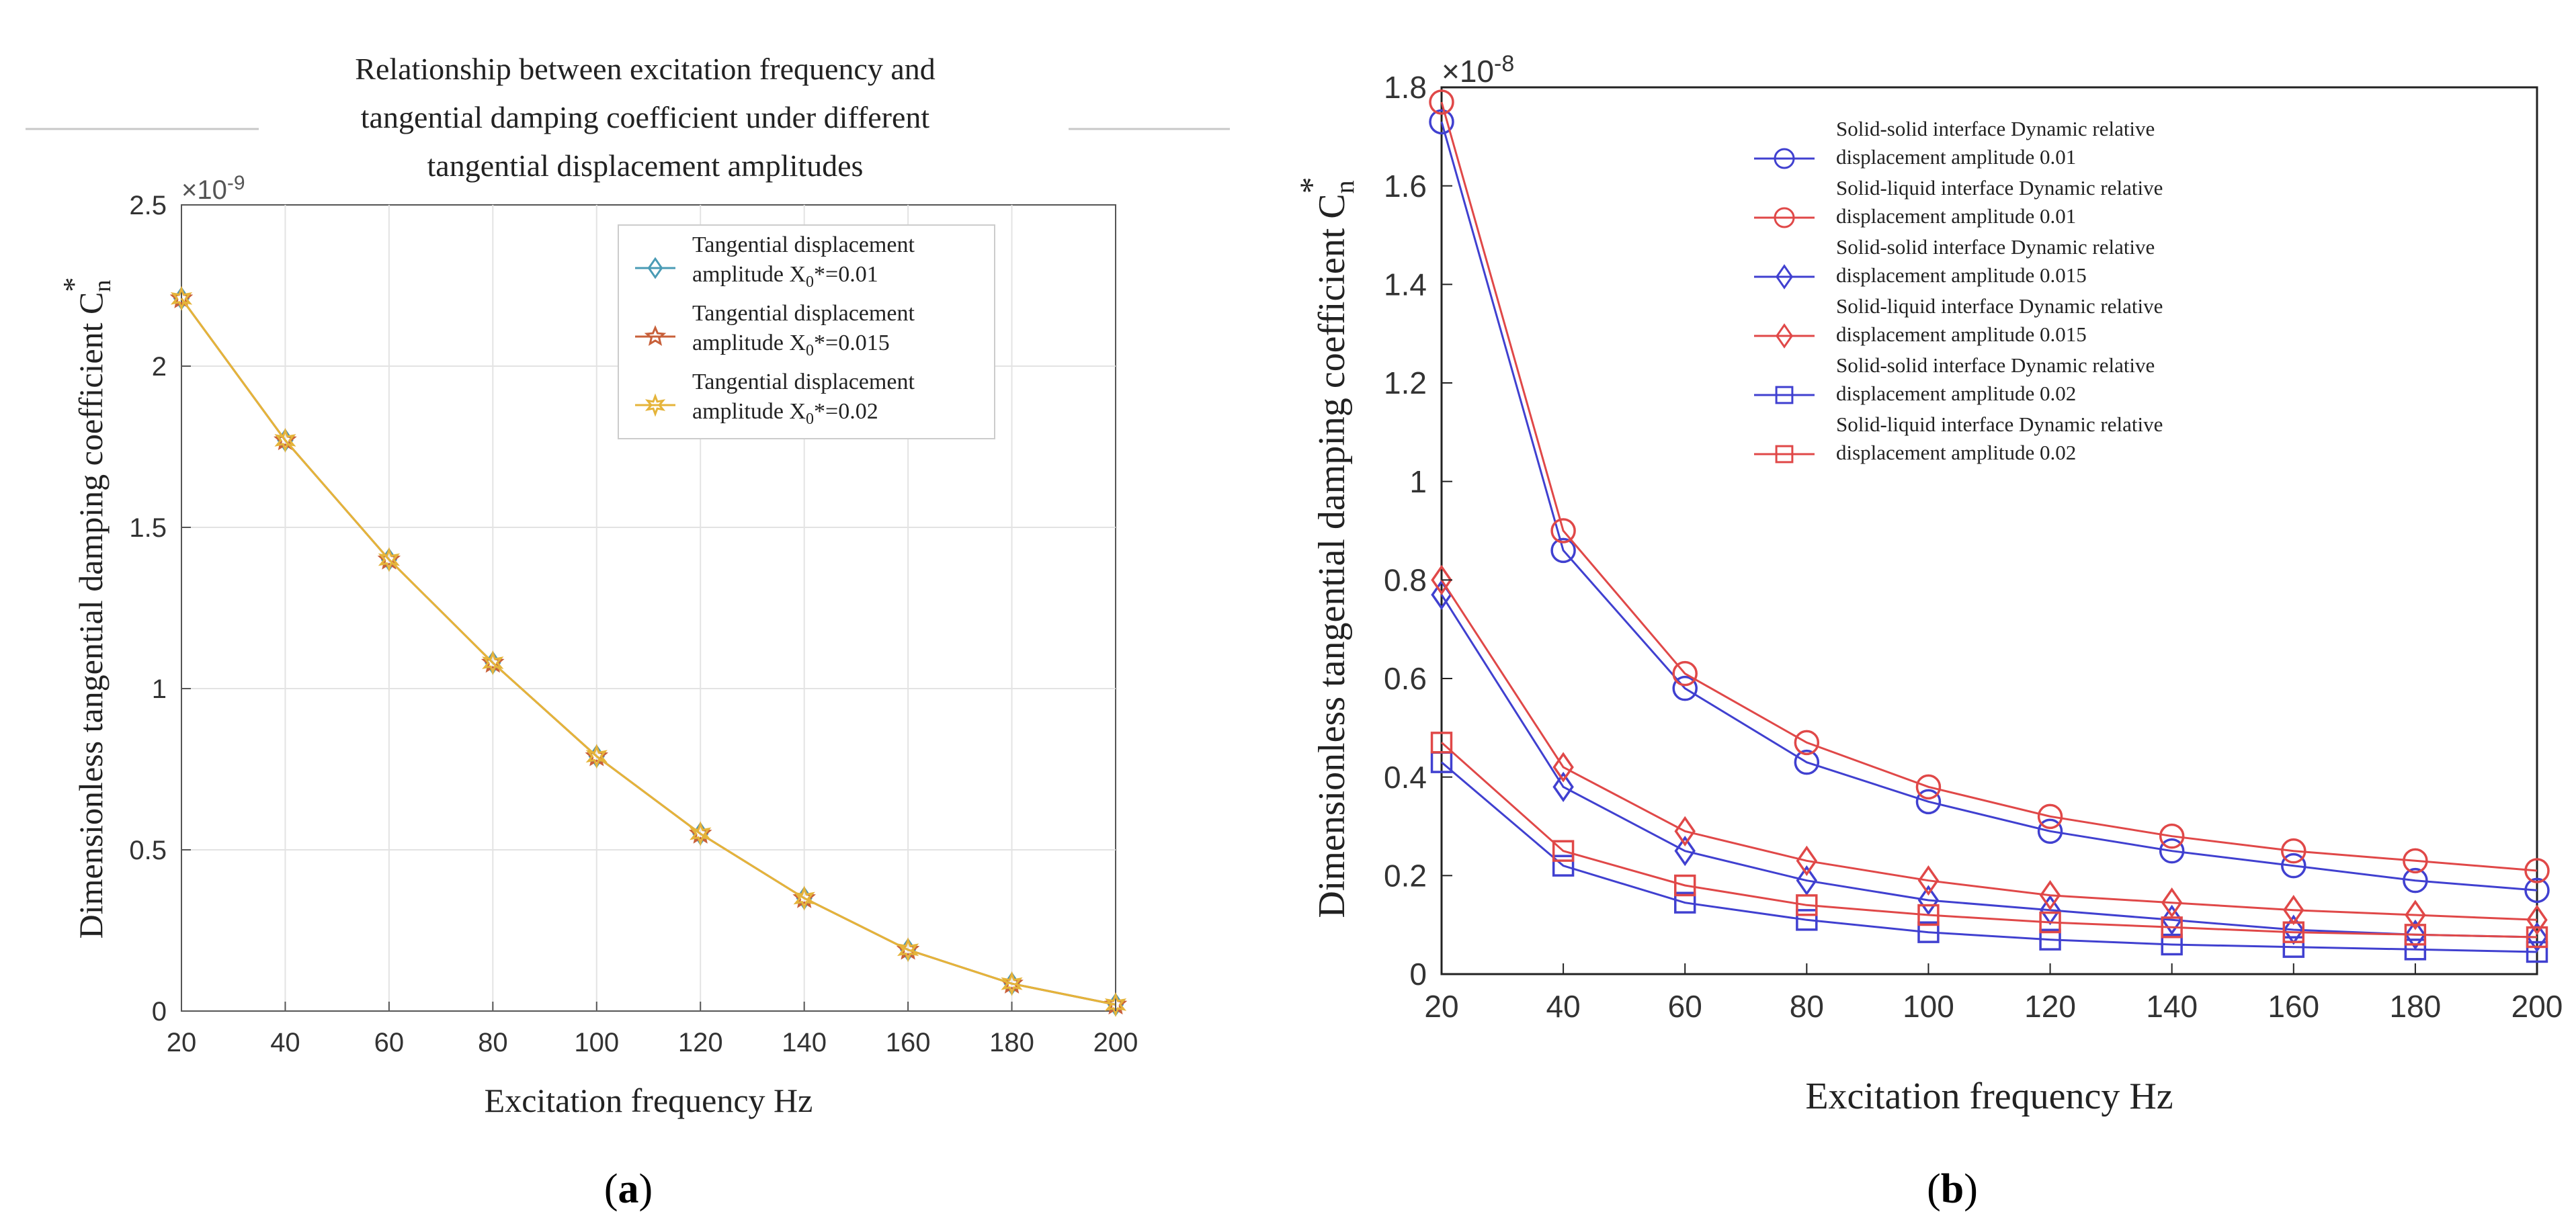 This screenshot has width=2576, height=1222. I want to click on x-tick-labels: 20 40 60 80 100 120 140 160 180 200, so click(1993, 993).